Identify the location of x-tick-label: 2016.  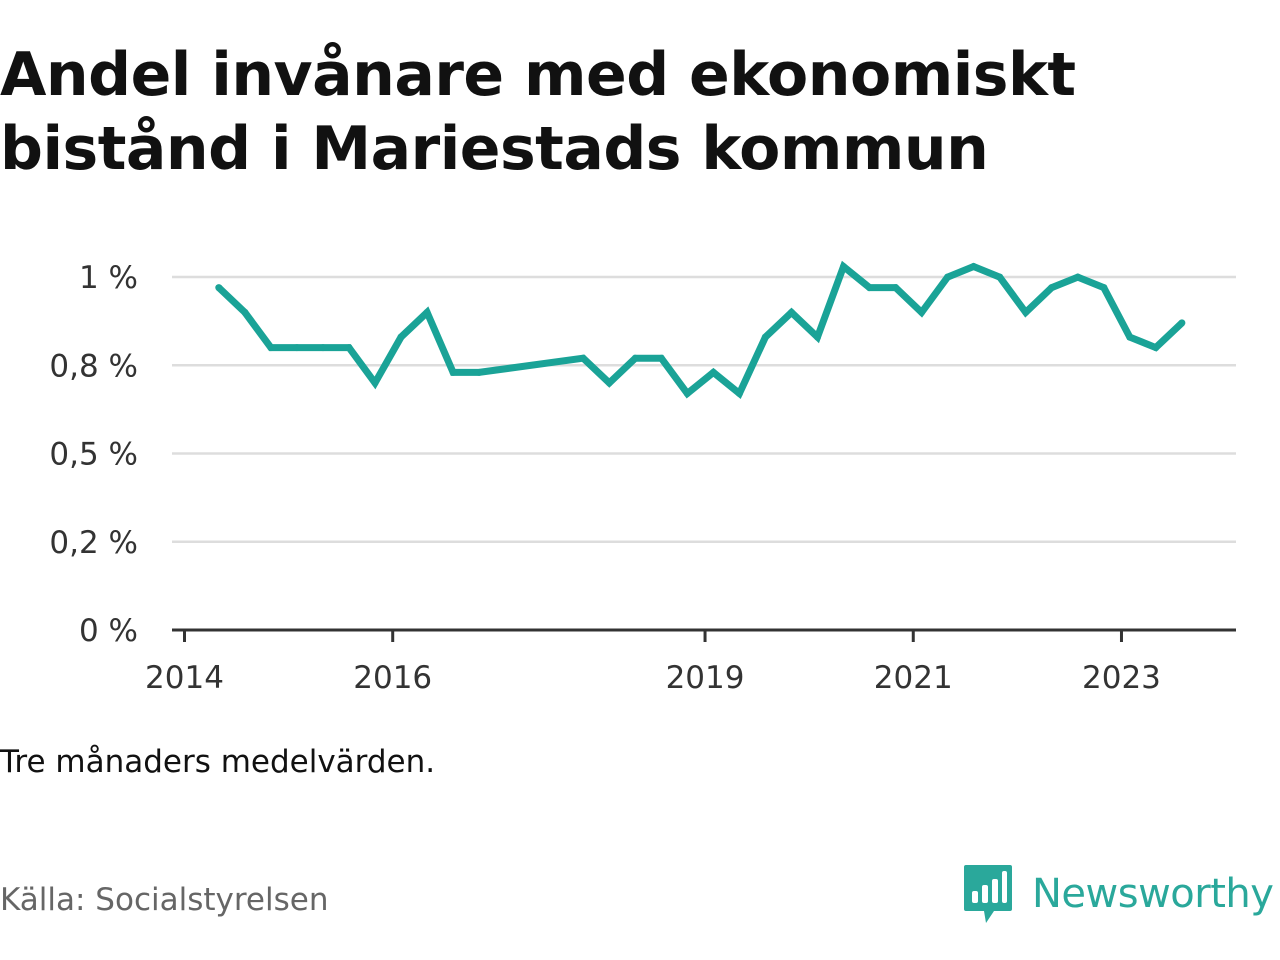
(392, 678).